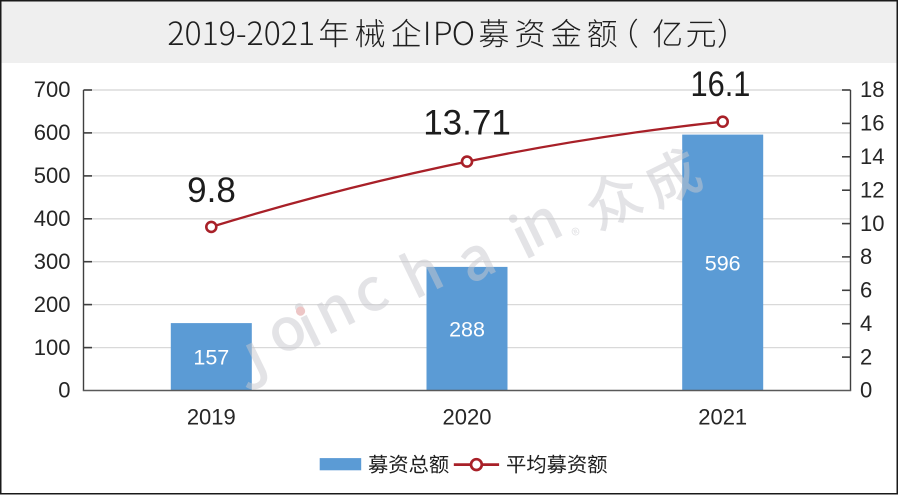 This screenshot has width=900, height=495. I want to click on svg-text: 6, so click(866, 290).